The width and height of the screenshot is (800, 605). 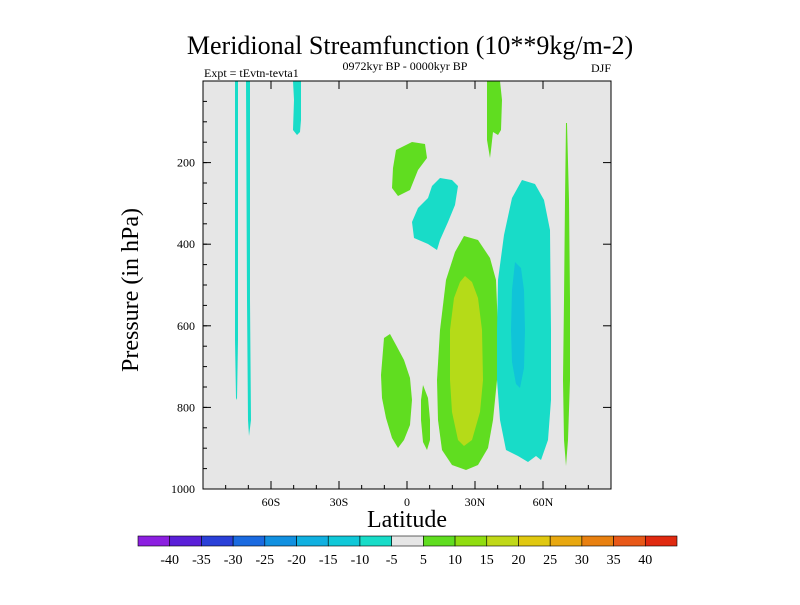 What do you see at coordinates (392, 560) in the screenshot?
I see `colorbar-label: -5` at bounding box center [392, 560].